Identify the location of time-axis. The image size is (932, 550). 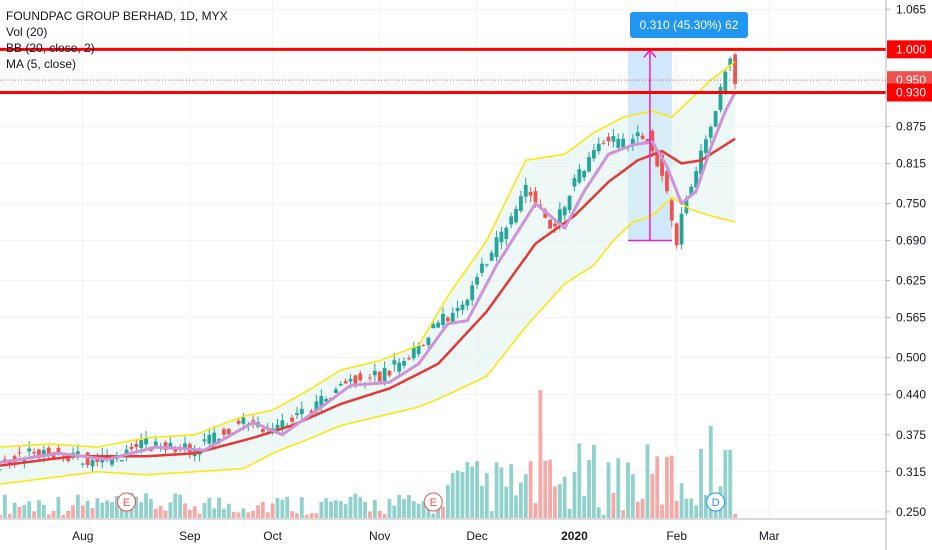
(443, 534).